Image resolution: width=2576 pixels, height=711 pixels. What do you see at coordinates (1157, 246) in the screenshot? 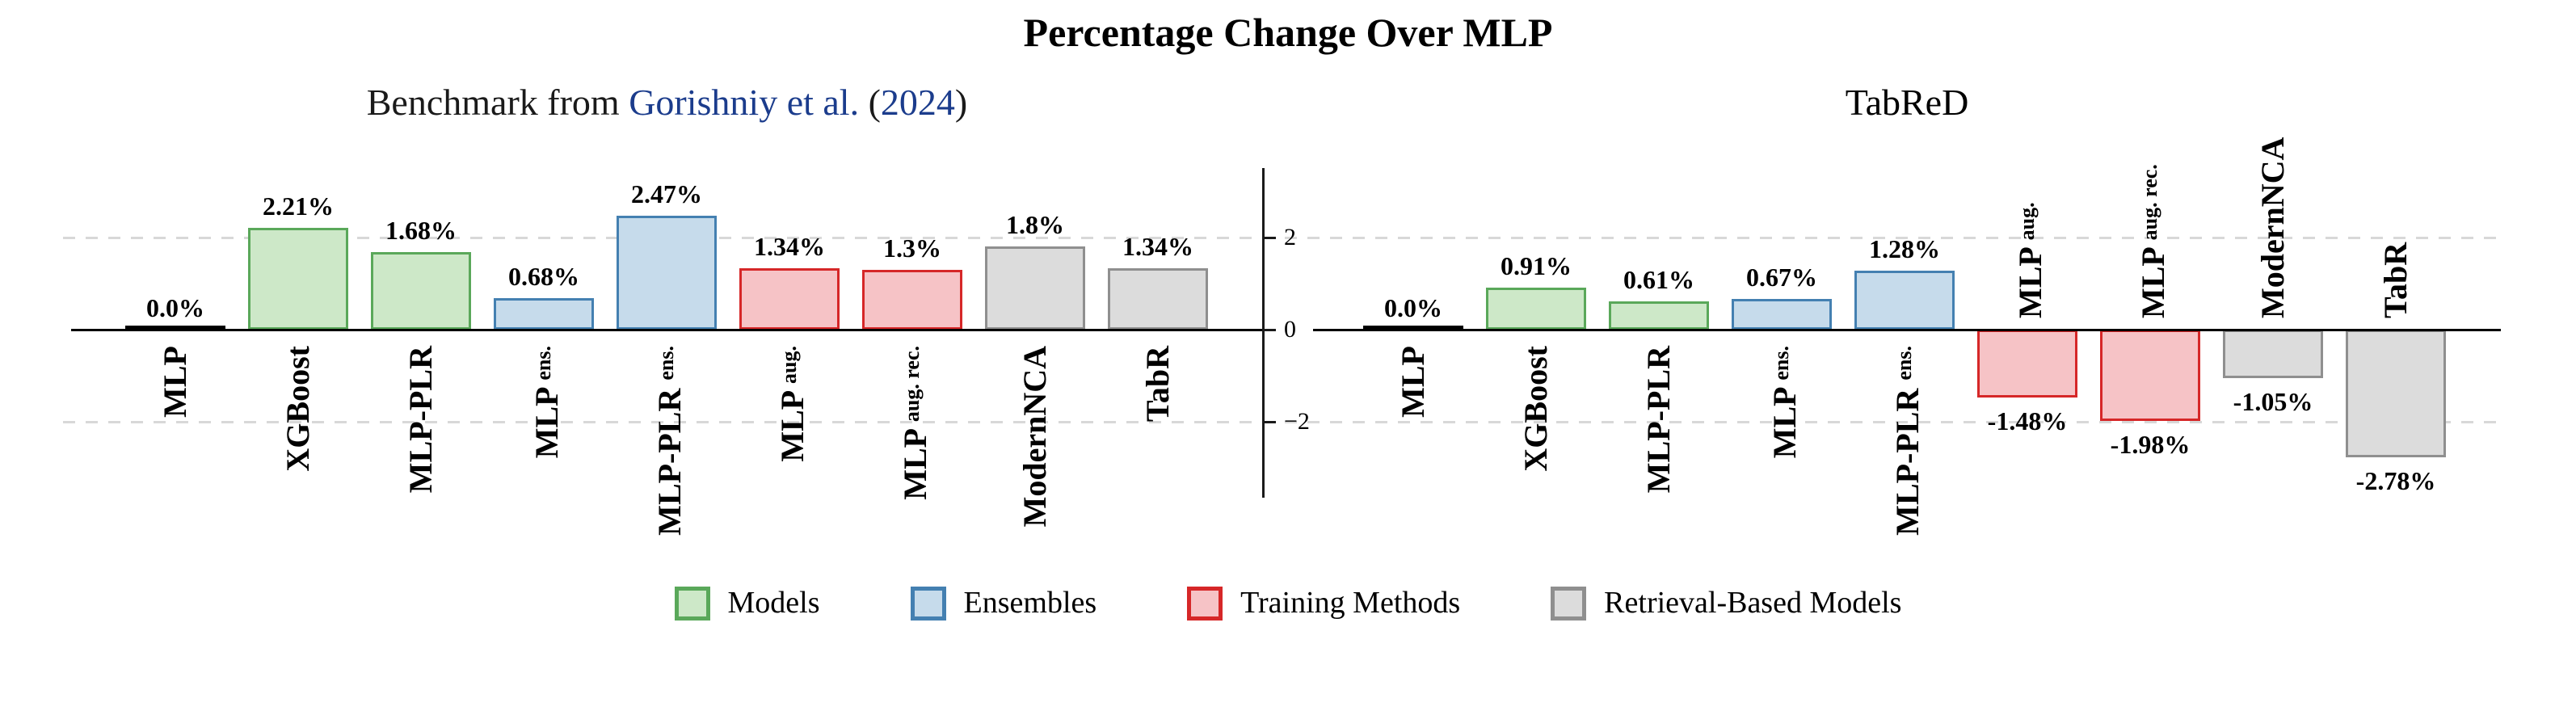
I see `value-label-TabR: 1.34%` at bounding box center [1157, 246].